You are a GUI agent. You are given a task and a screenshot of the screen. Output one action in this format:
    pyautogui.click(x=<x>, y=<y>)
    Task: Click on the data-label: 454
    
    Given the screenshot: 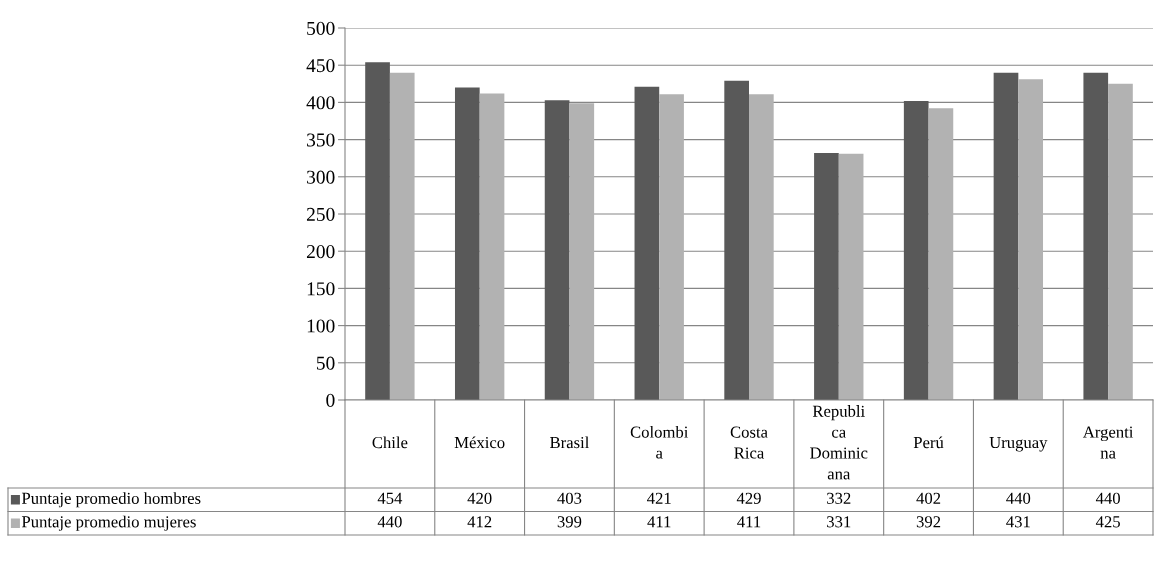 What is the action you would take?
    pyautogui.click(x=390, y=498)
    